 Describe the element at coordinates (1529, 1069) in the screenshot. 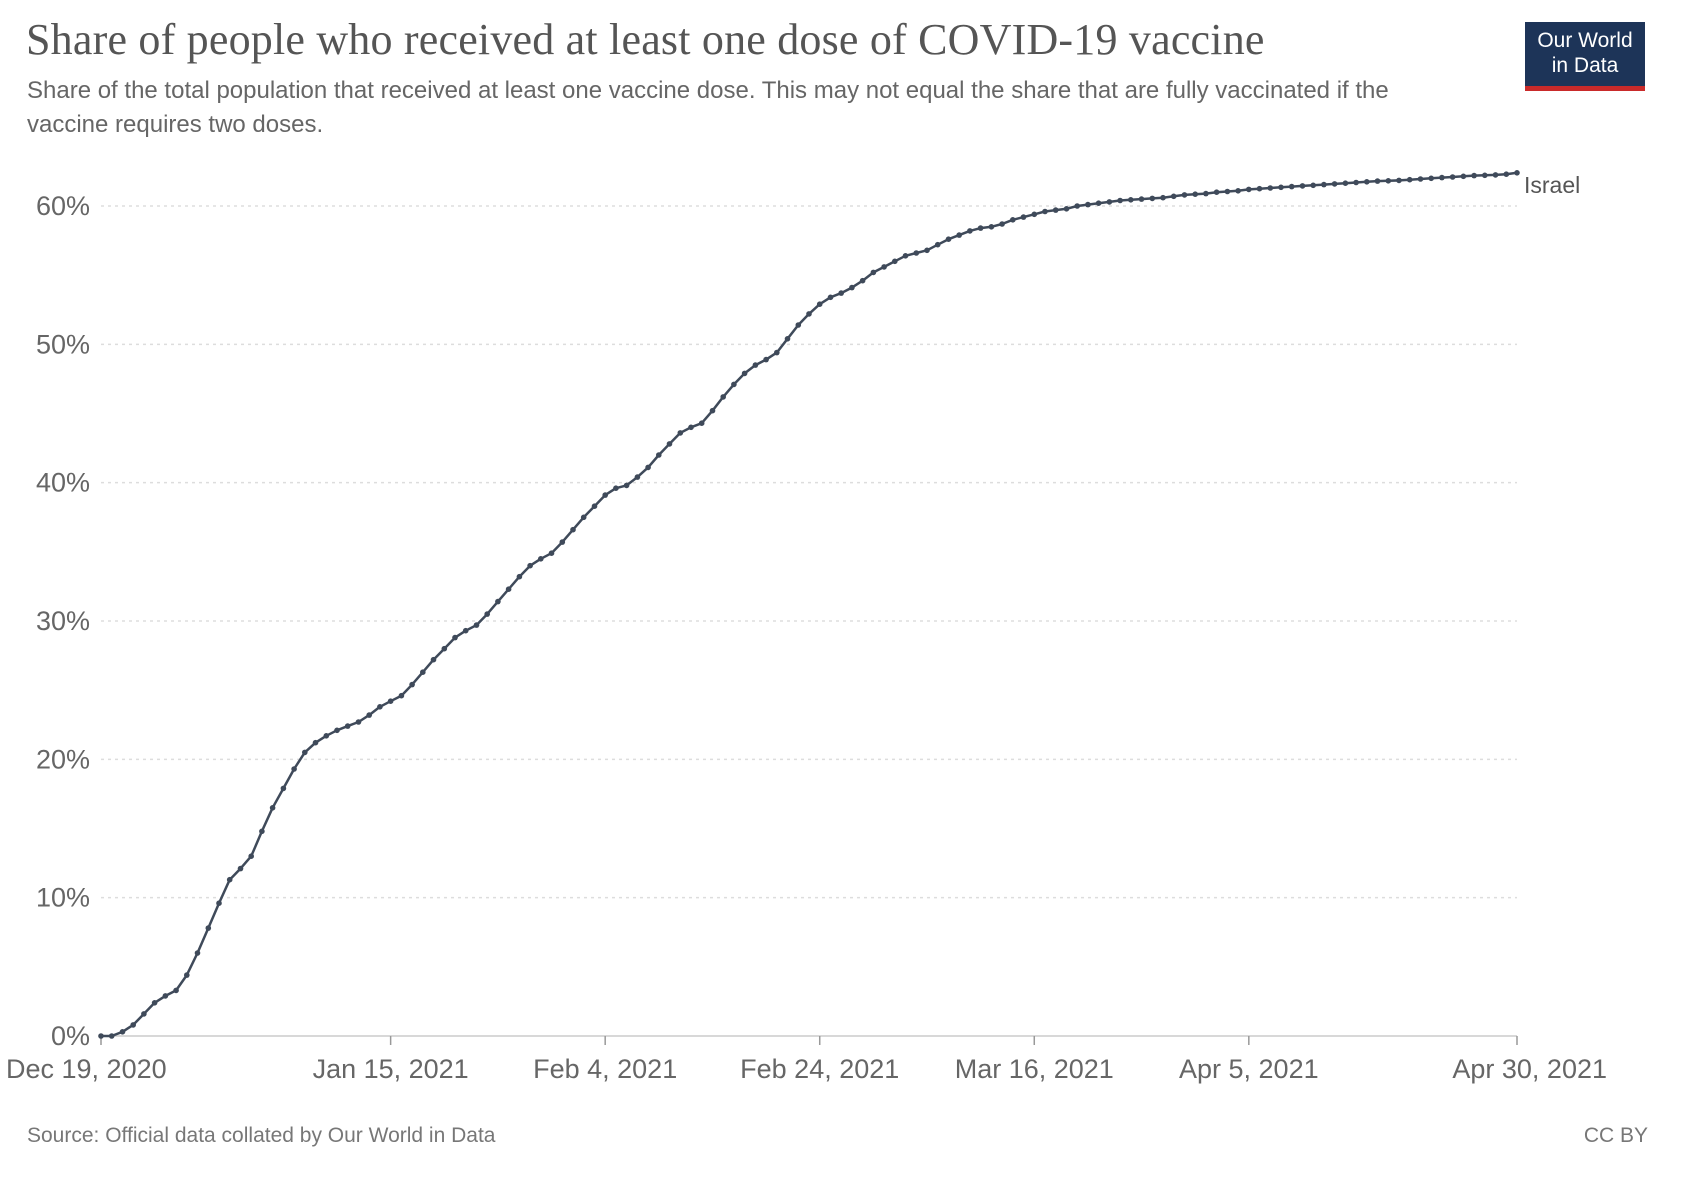

I see `x-tick-label: Apr 30, 2021` at that location.